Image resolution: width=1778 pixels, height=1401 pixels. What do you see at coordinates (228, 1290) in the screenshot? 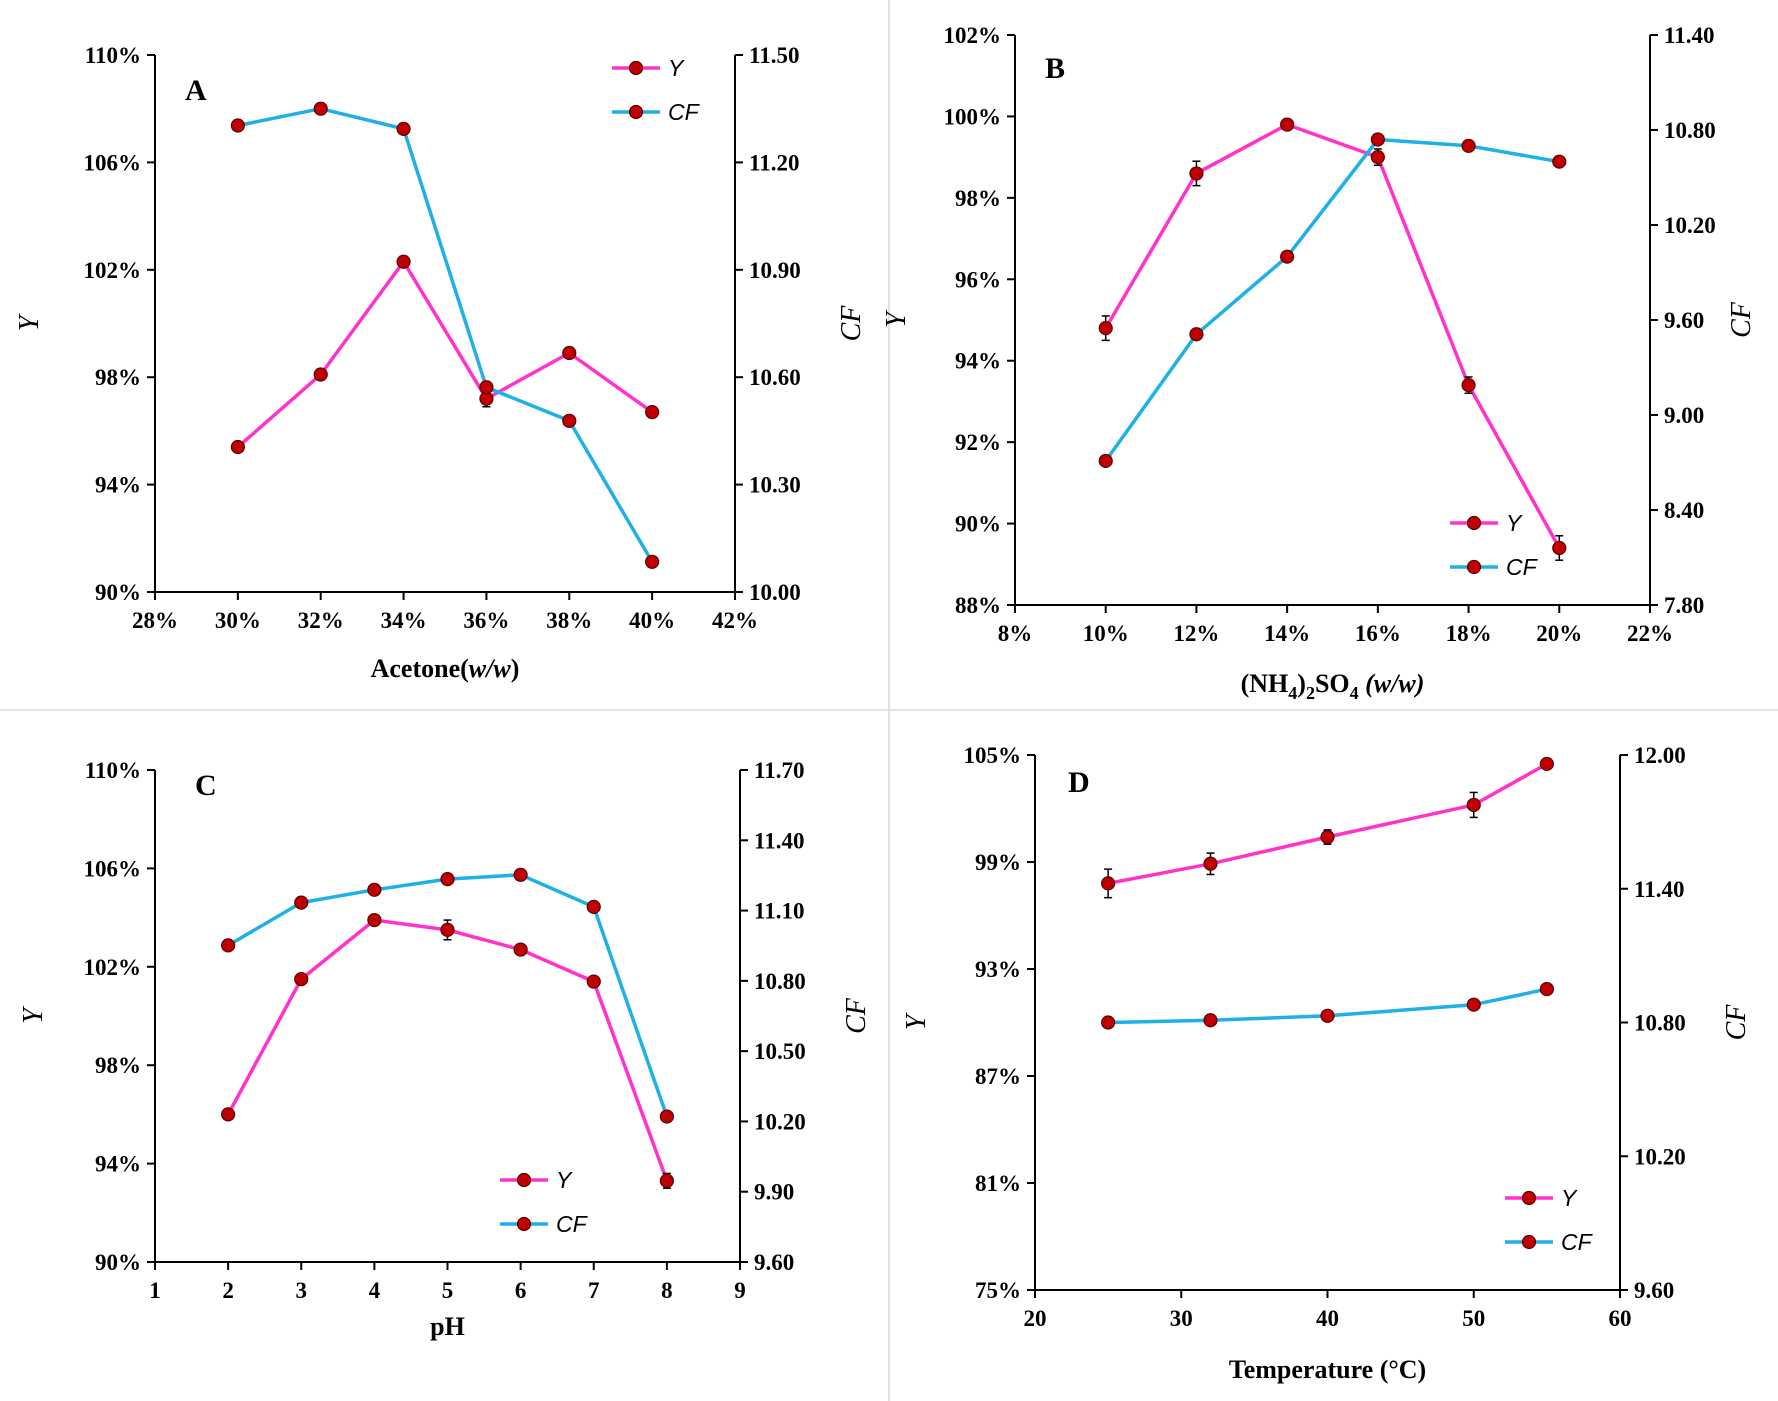
I see `x-tick-label: 2` at bounding box center [228, 1290].